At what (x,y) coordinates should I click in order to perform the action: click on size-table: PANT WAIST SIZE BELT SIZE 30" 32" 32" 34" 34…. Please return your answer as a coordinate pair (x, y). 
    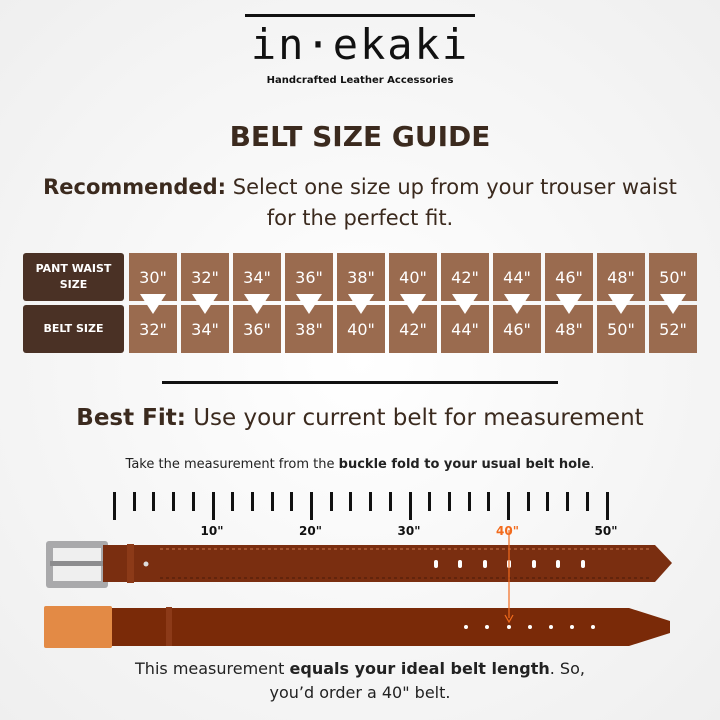
    Looking at the image, I should click on (371, 303).